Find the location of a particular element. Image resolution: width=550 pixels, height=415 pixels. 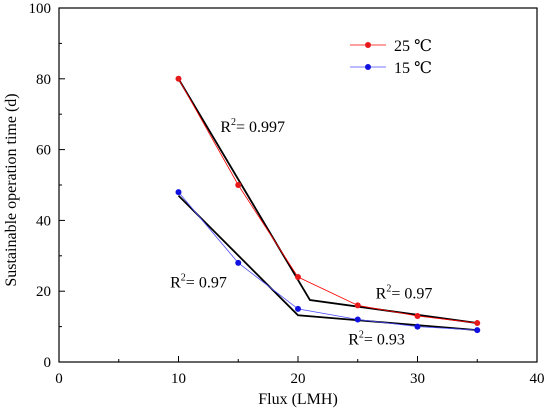

y-tick-label: 100 is located at coordinates (40, 9).